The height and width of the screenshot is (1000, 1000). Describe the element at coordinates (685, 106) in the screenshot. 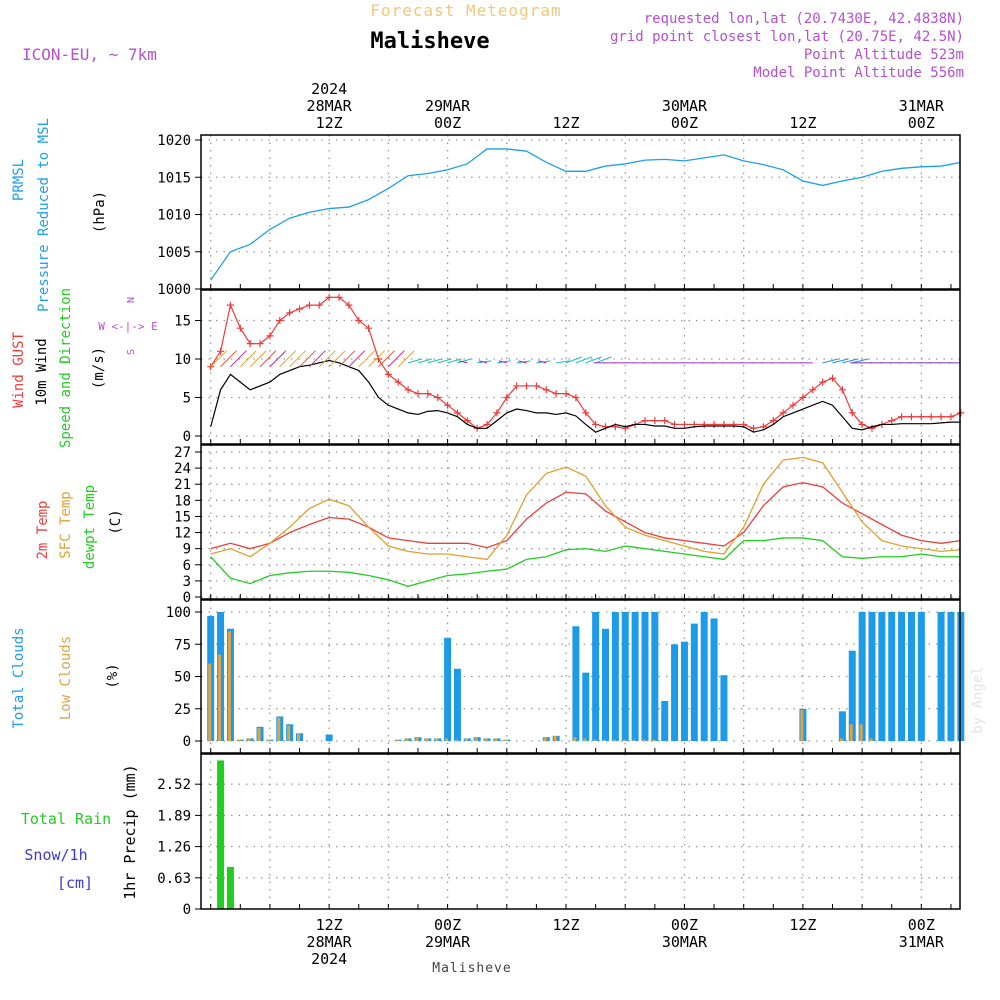

I see `top-time-label: 30MAR` at that location.